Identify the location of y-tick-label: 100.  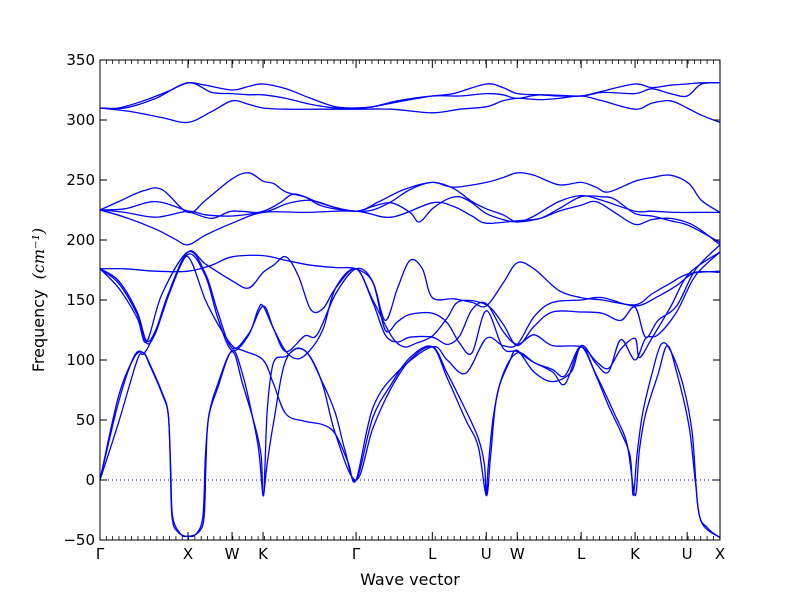
(80, 360).